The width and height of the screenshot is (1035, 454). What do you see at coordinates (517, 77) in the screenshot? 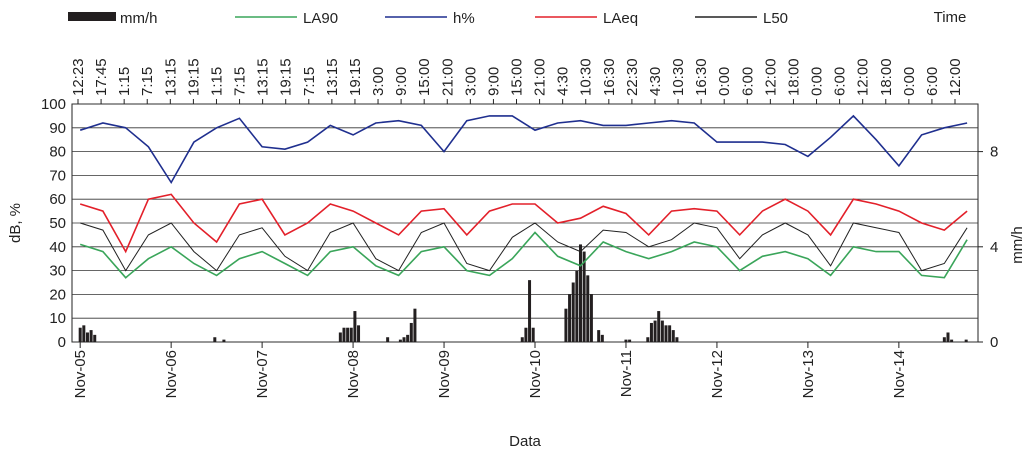
I see `top-tick-label: 15:00` at bounding box center [517, 77].